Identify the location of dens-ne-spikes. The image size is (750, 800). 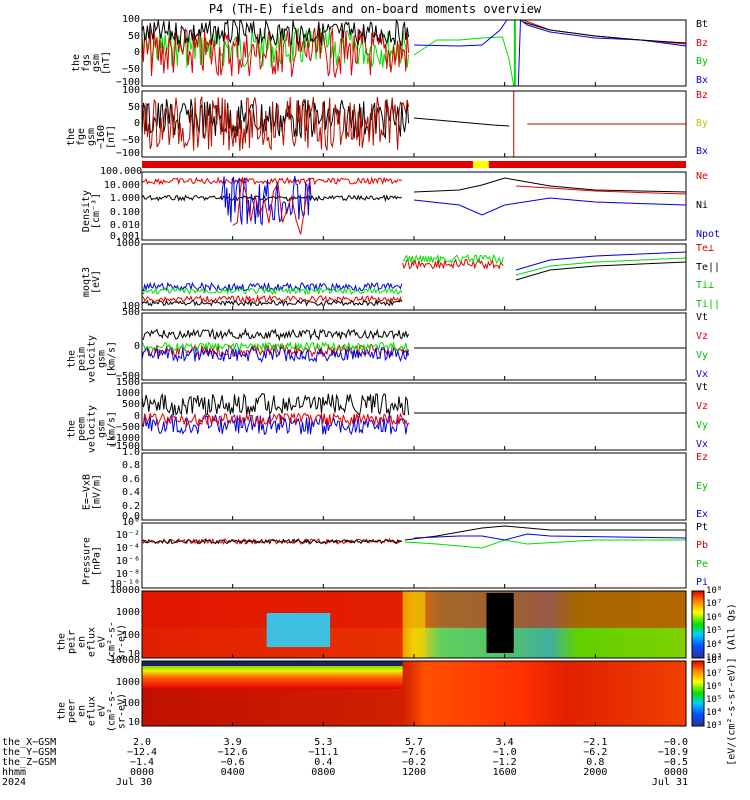
(271, 206).